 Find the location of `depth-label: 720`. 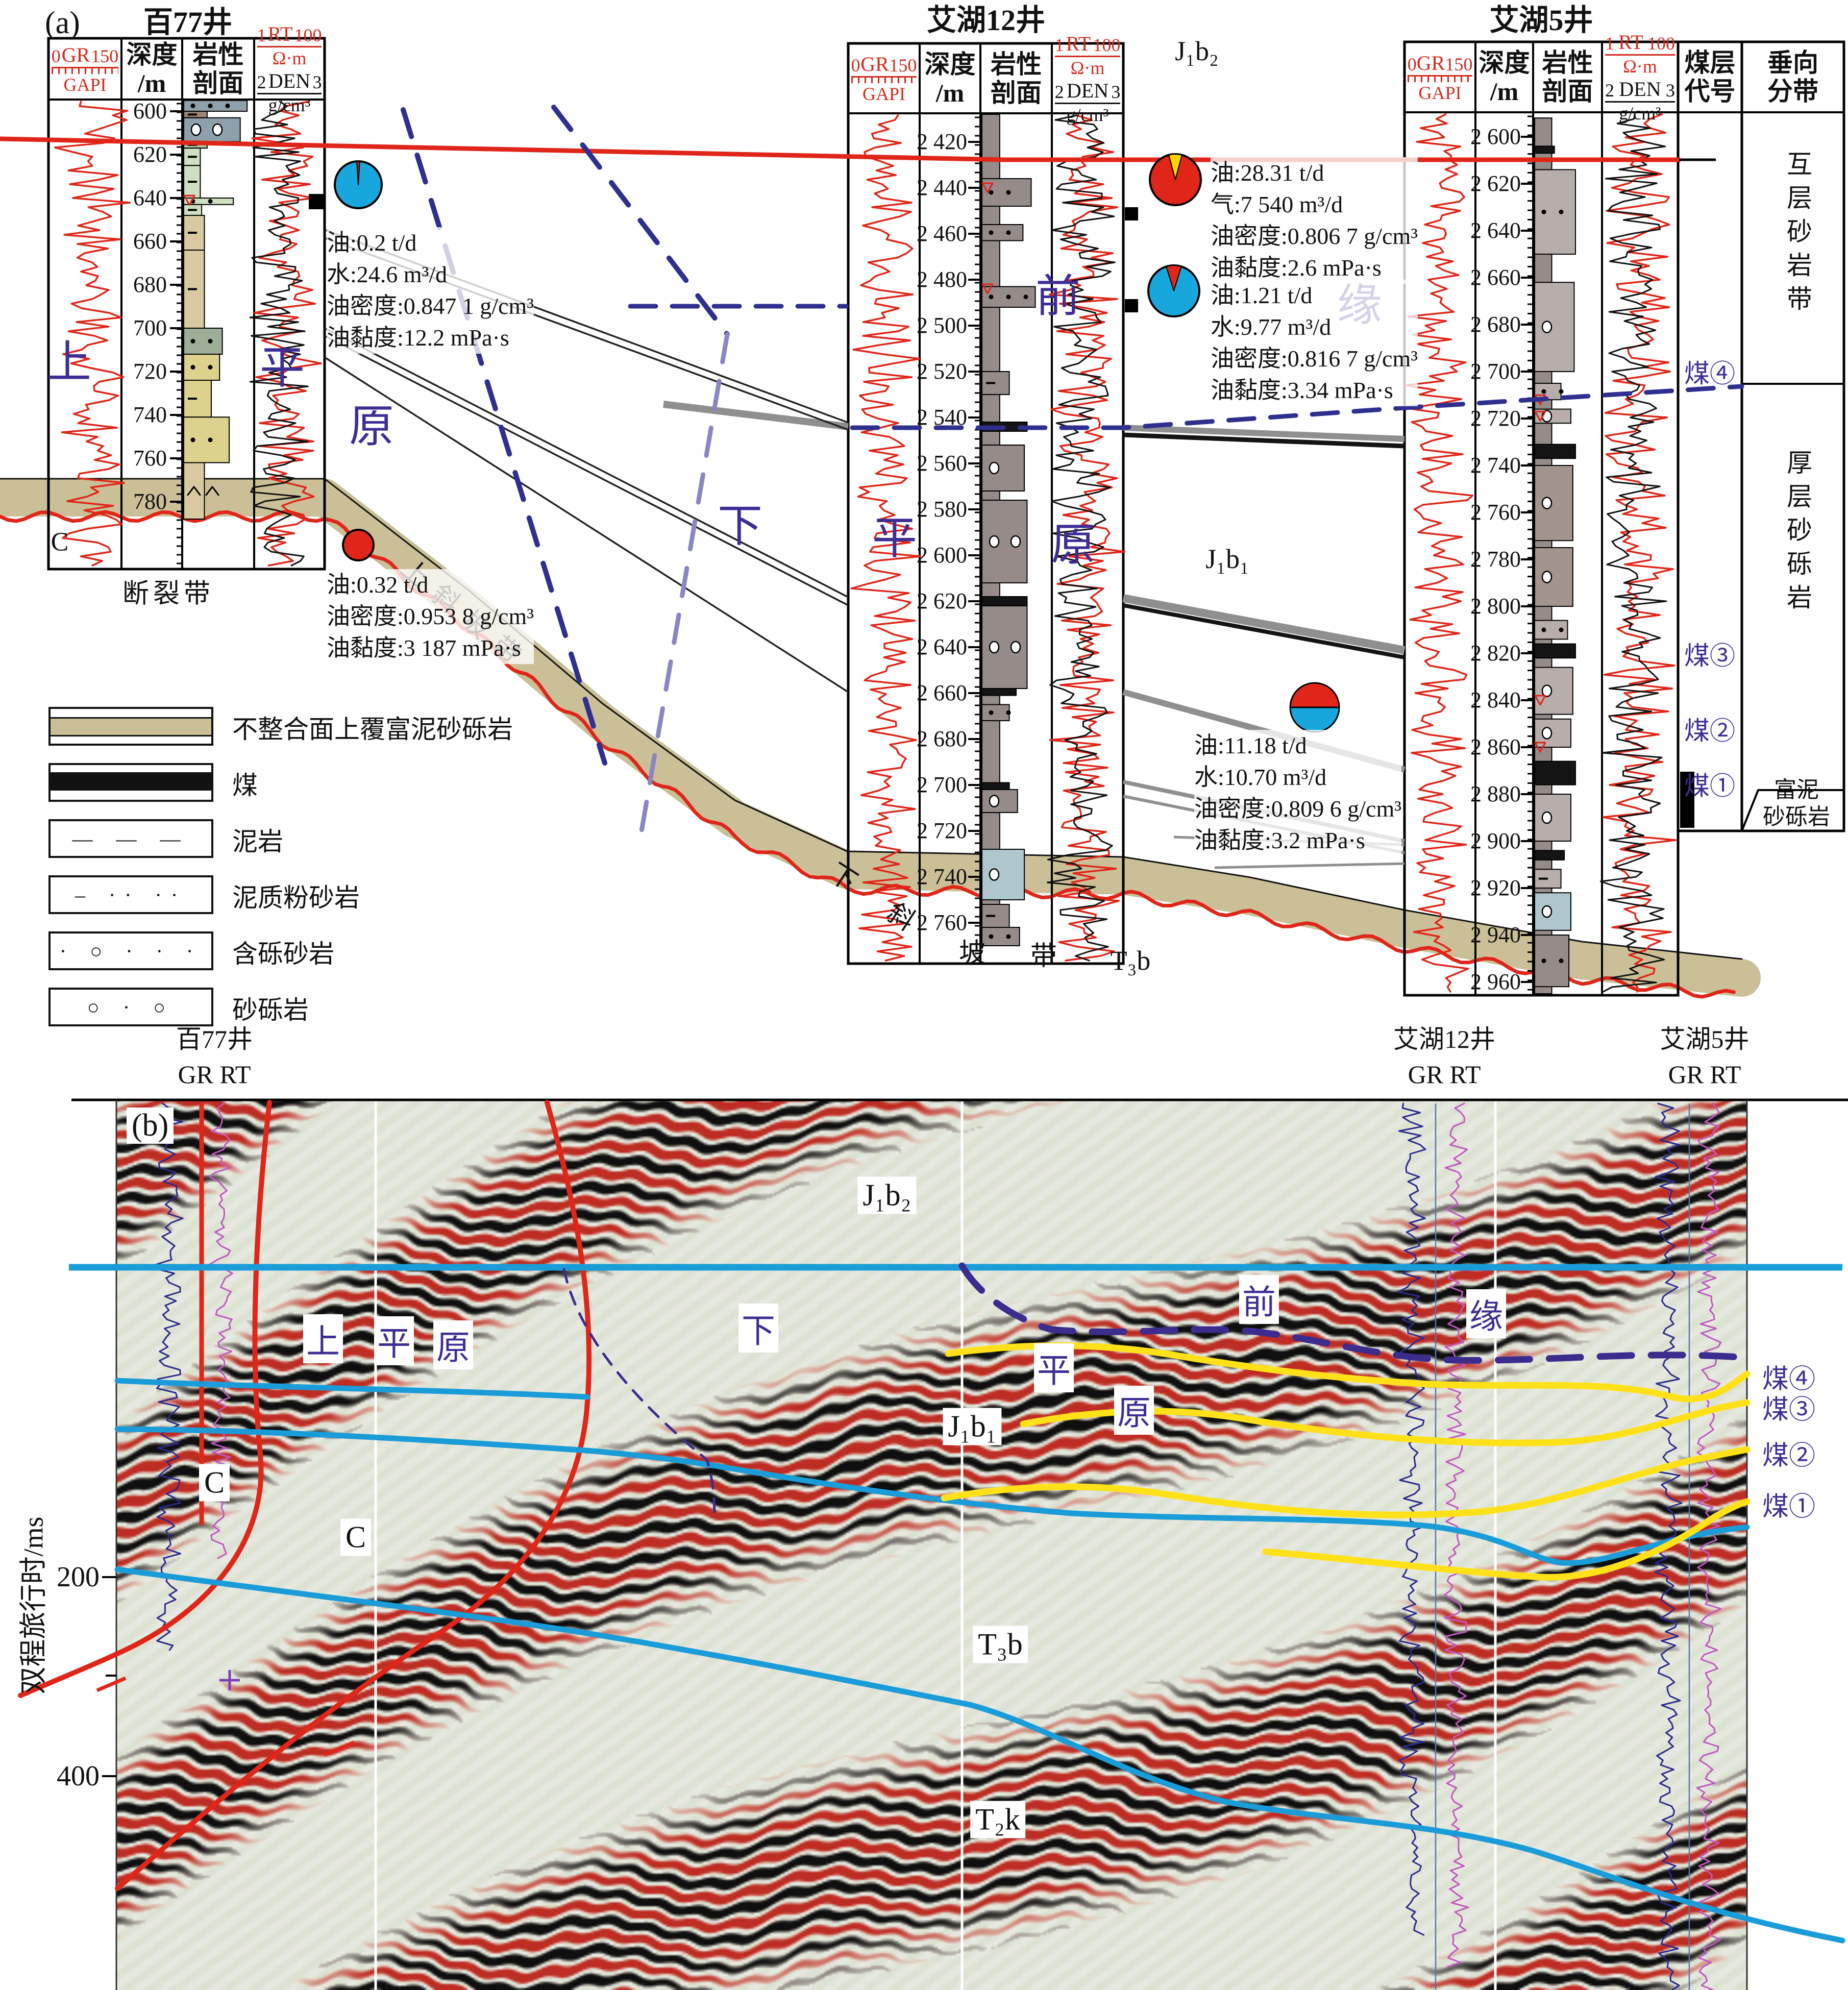

depth-label: 720 is located at coordinates (150, 371).